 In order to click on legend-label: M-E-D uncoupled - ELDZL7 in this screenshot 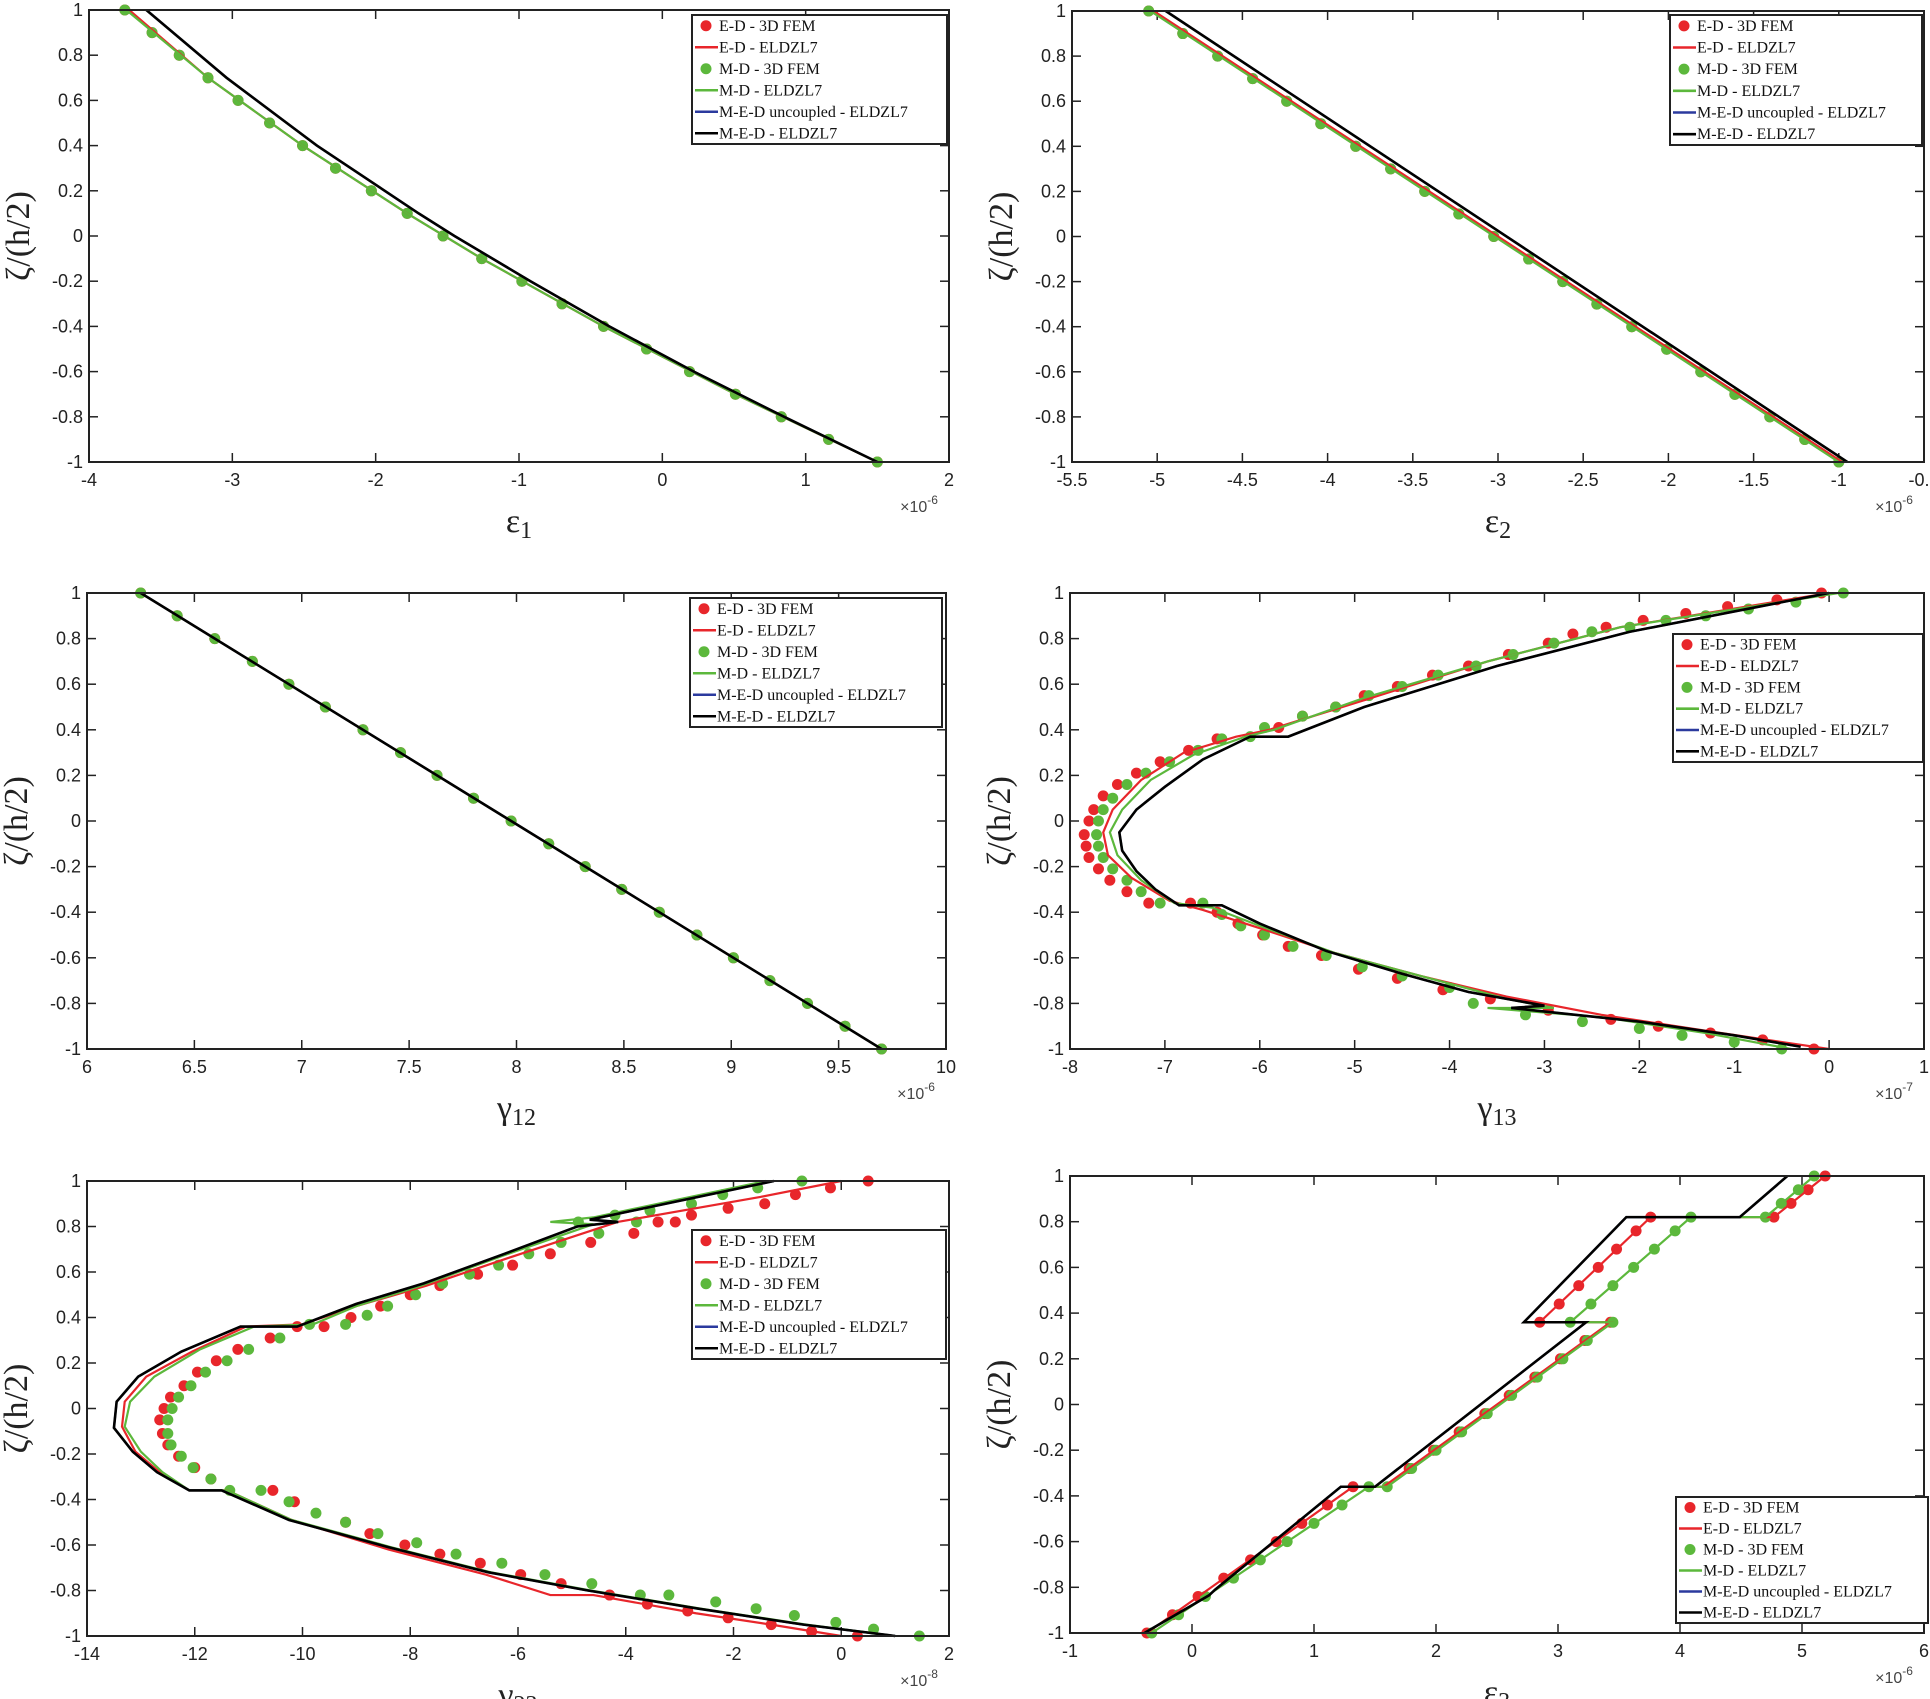, I will do `click(811, 695)`.